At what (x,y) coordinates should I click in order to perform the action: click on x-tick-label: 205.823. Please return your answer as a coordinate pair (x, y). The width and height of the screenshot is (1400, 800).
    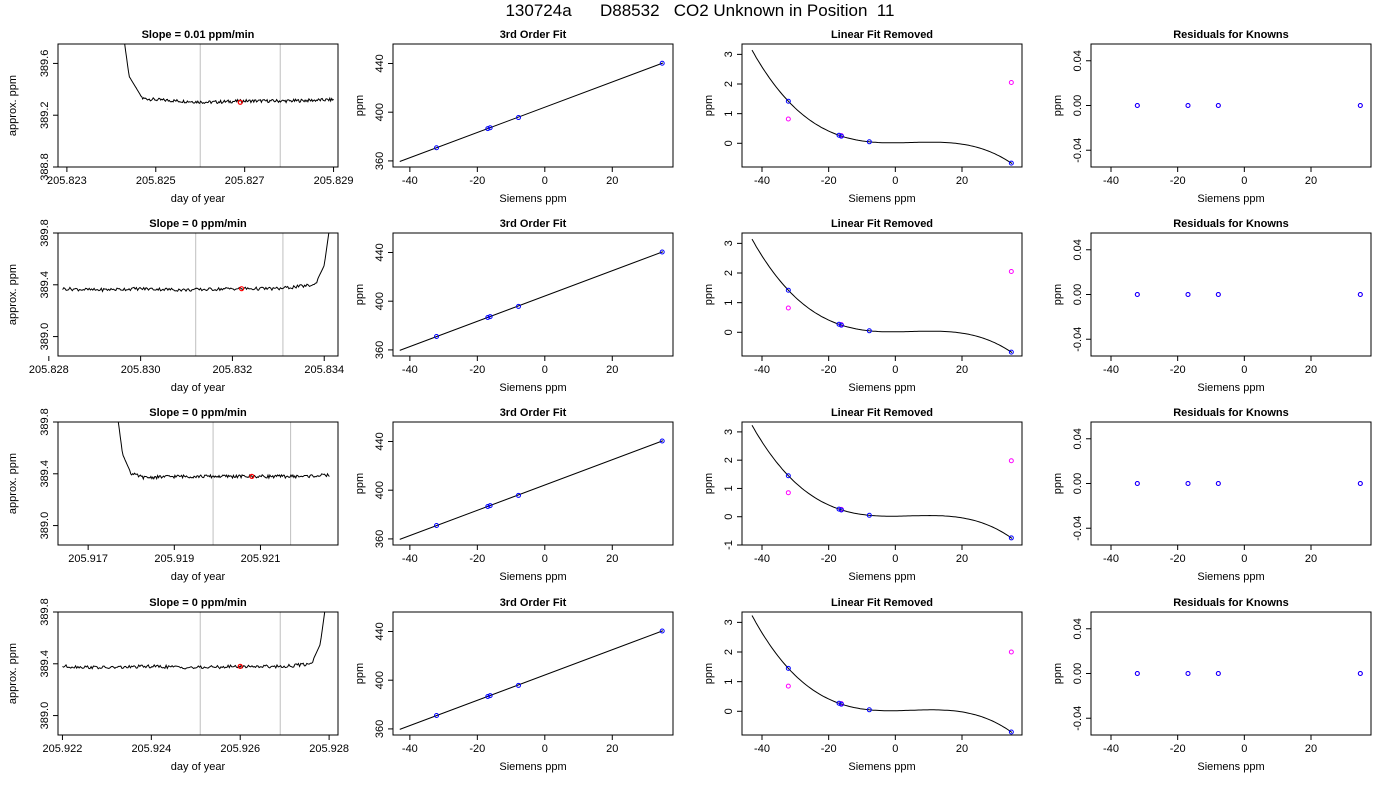
    Looking at the image, I should click on (67, 181).